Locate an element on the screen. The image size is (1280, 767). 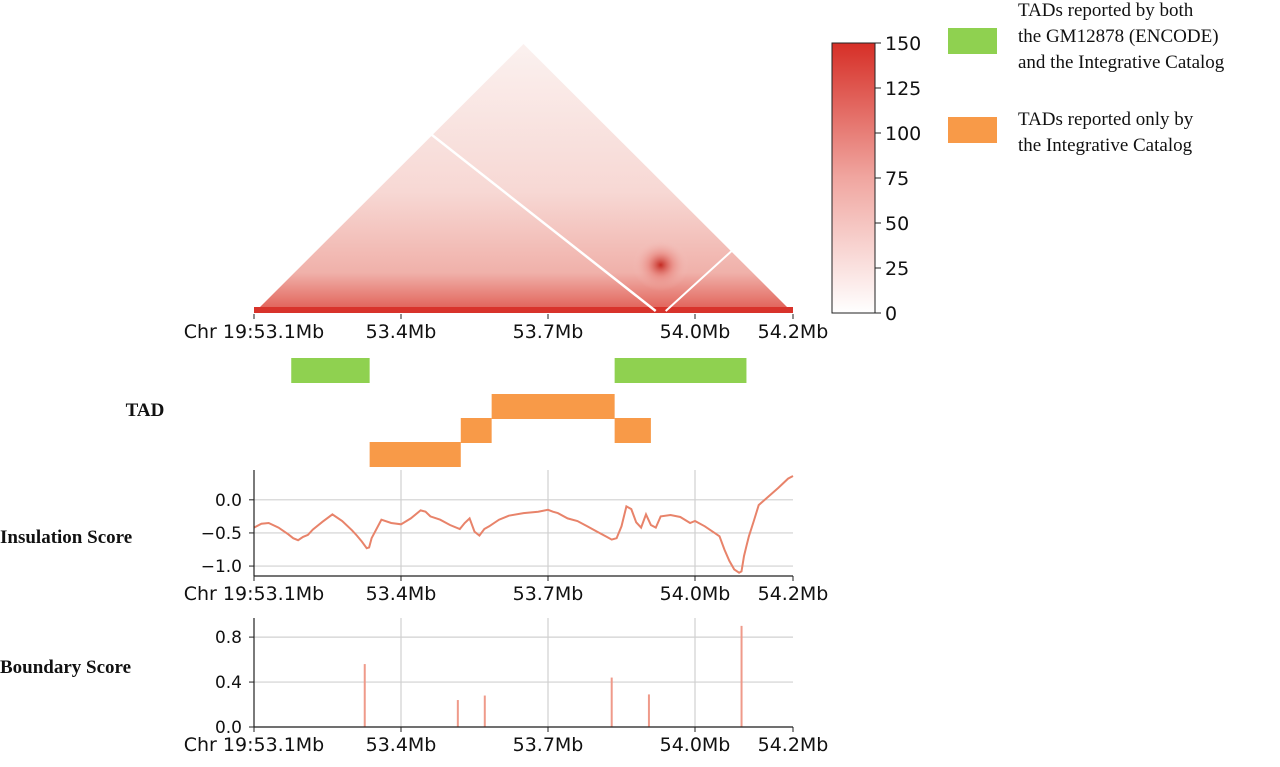
boundary-y-tick-label: 0.0 is located at coordinates (228, 728).